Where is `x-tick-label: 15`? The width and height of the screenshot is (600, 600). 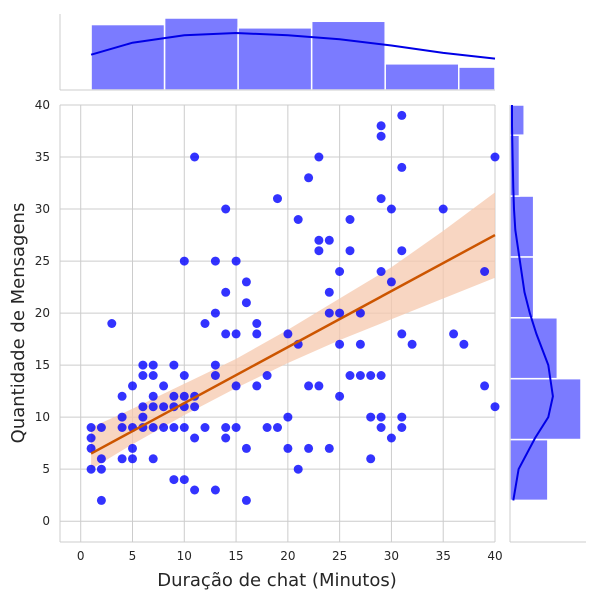
x-tick-label: 15 is located at coordinates (235, 556).